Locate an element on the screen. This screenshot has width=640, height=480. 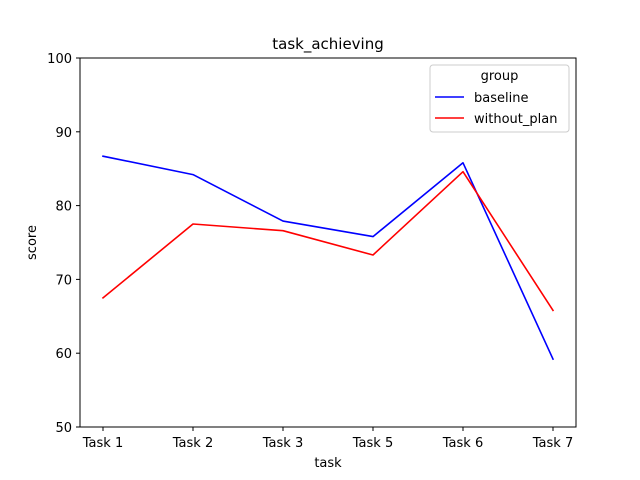
legend-label-without_plan: without_plan is located at coordinates (515, 119).